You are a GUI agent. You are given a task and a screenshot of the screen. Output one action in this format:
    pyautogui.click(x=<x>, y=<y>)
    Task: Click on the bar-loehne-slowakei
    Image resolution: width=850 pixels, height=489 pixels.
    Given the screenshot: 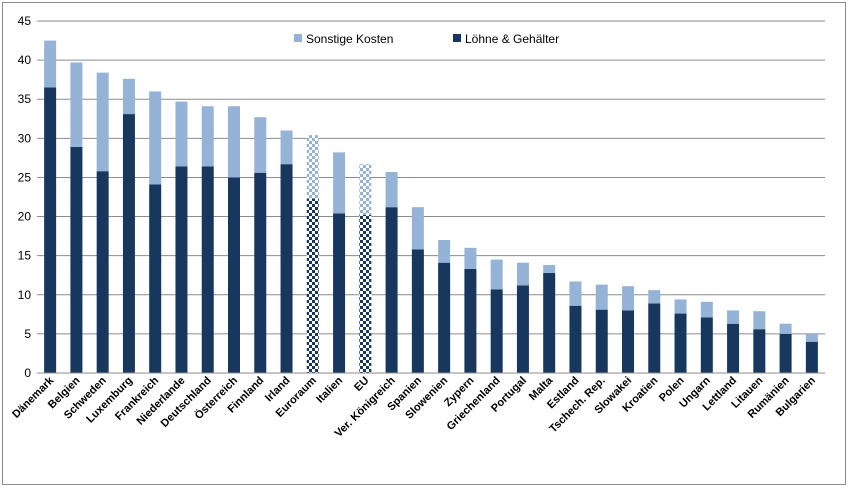 What is the action you would take?
    pyautogui.click(x=628, y=341)
    